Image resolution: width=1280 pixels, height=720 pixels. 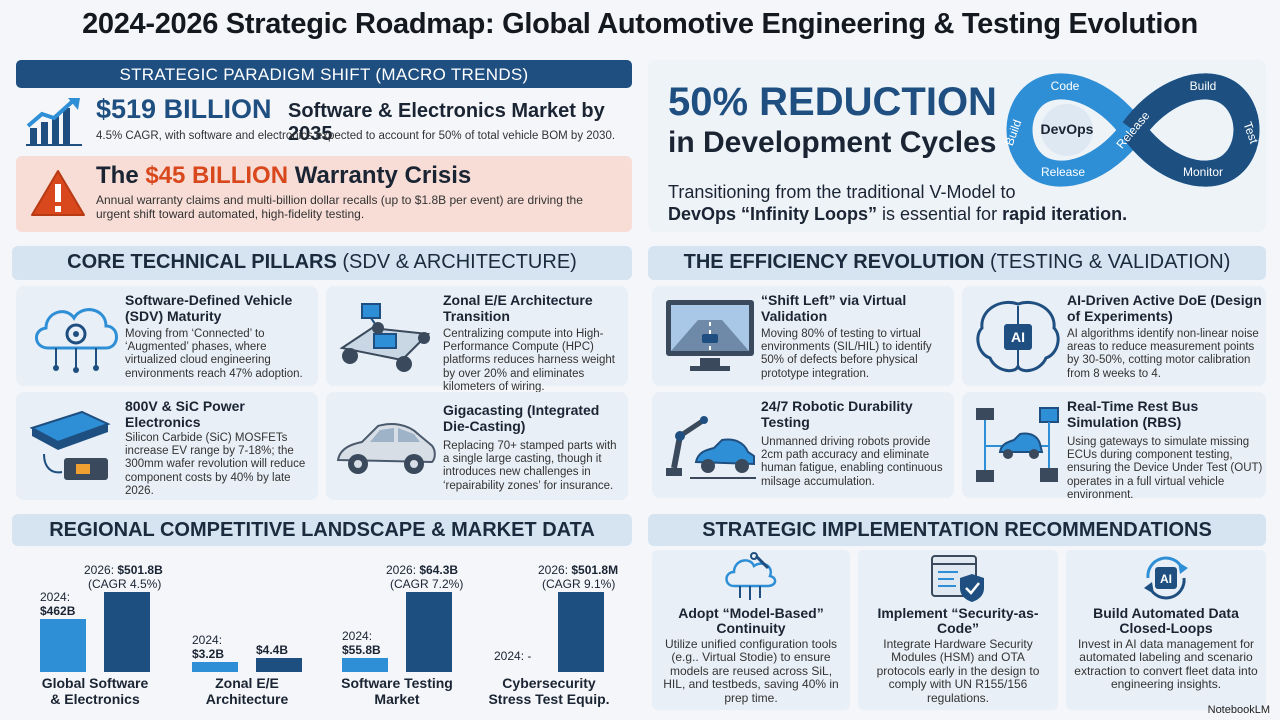 What do you see at coordinates (940, 214) in the screenshot?
I see `devops-line2-mid: is essential for` at bounding box center [940, 214].